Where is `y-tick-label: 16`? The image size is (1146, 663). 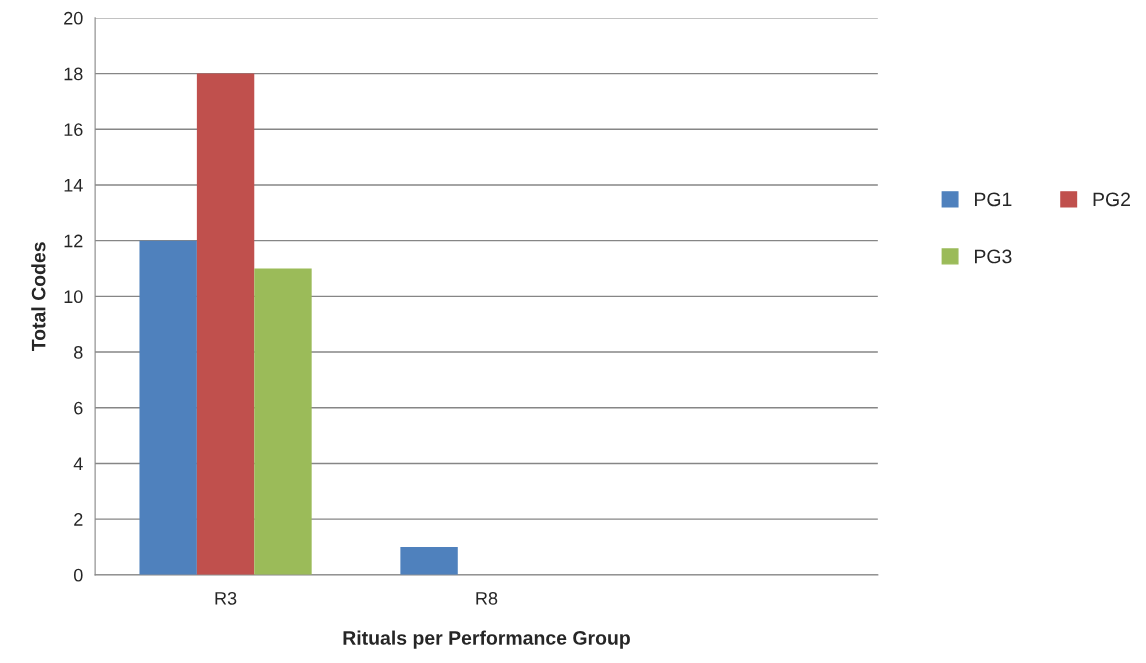
y-tick-label: 16 is located at coordinates (73, 130).